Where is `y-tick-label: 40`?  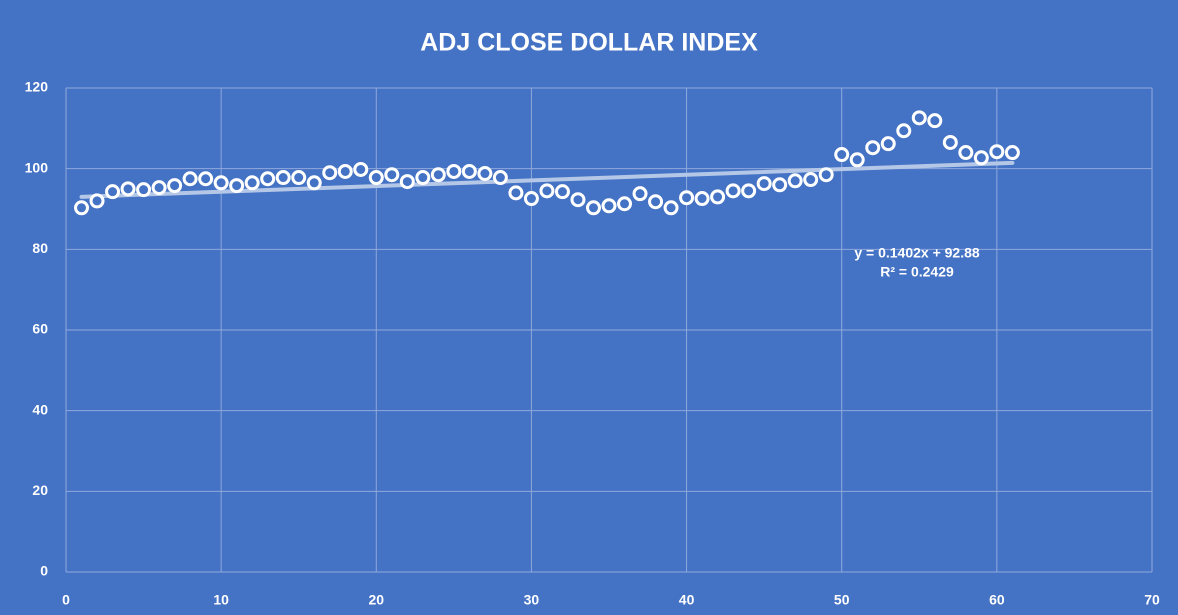 y-tick-label: 40 is located at coordinates (40, 409).